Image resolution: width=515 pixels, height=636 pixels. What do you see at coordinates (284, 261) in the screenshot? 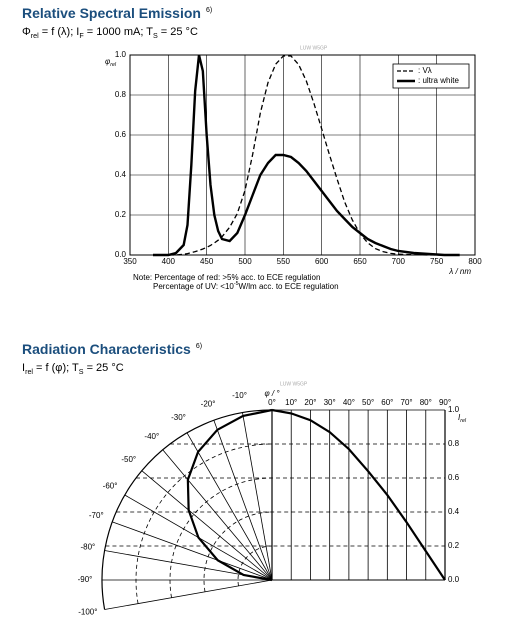
I see `x-tick-label: 550` at bounding box center [284, 261].